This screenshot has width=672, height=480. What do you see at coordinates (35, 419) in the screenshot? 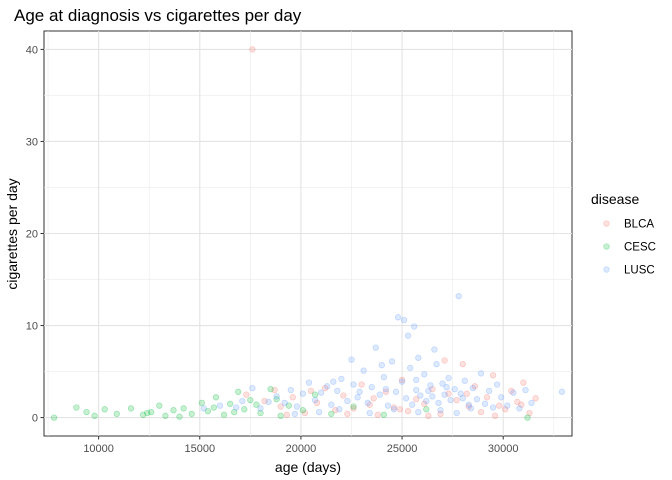
I see `y-tick-label: 0` at bounding box center [35, 419].